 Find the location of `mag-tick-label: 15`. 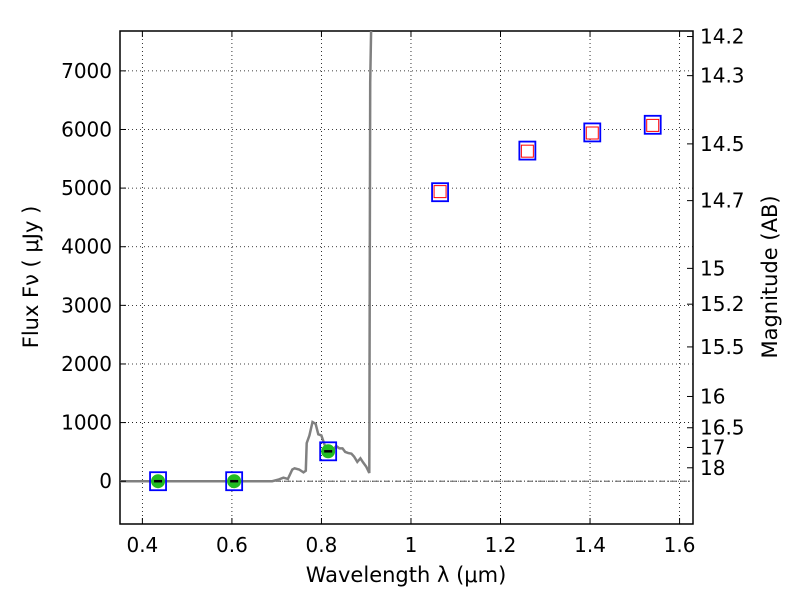

mag-tick-label: 15 is located at coordinates (712, 268).